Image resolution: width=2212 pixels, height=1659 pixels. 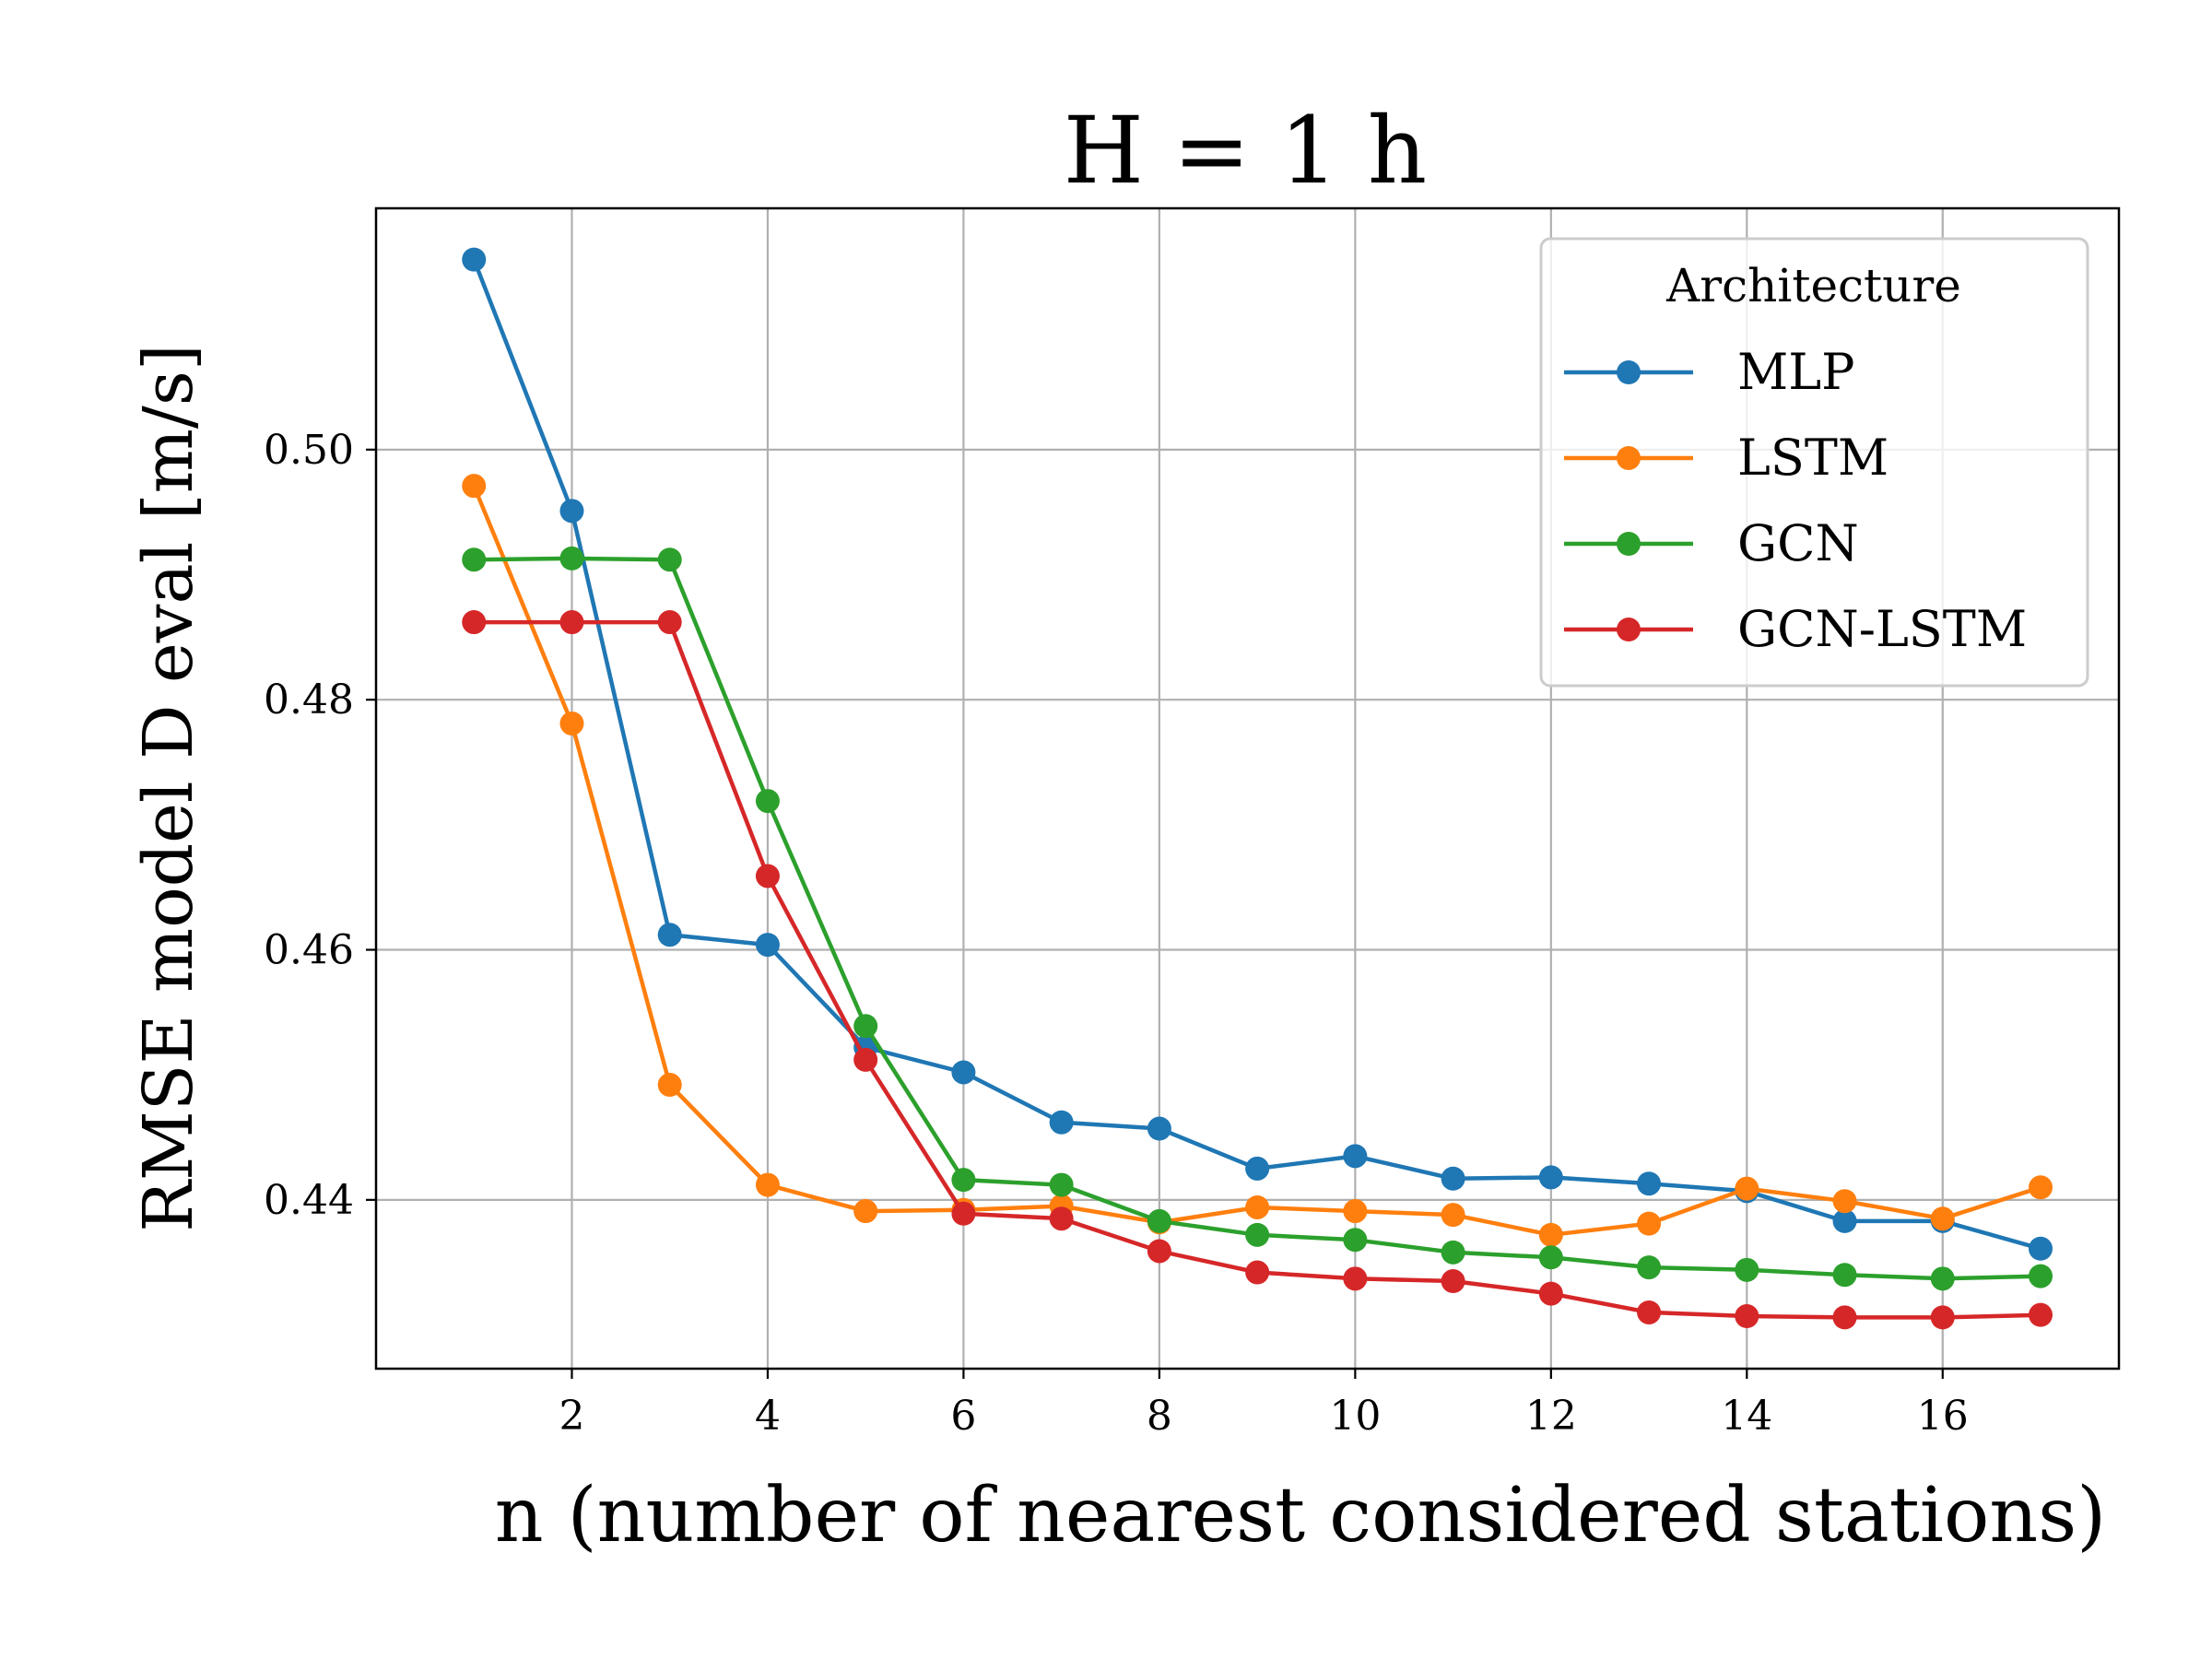 I want to click on x-tick-label: 8, so click(x=1159, y=1416).